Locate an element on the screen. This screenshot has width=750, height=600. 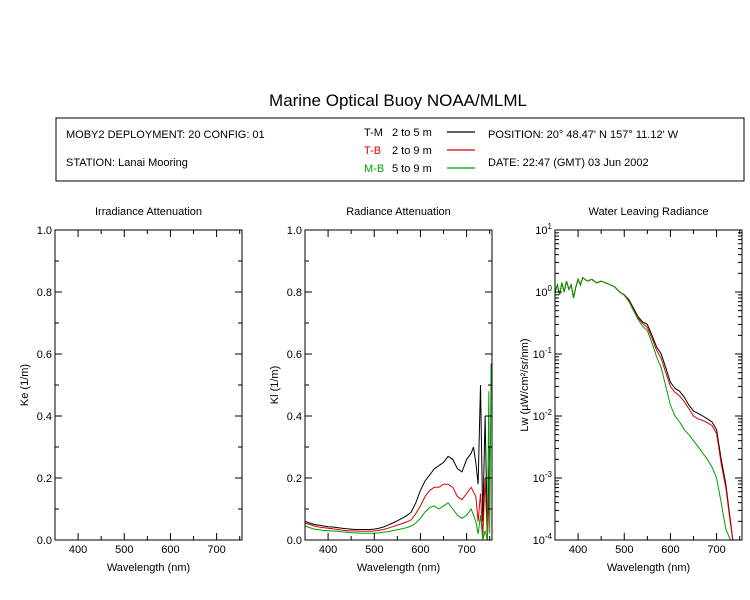
y-tick-exponent: -4 is located at coordinates (549, 536).